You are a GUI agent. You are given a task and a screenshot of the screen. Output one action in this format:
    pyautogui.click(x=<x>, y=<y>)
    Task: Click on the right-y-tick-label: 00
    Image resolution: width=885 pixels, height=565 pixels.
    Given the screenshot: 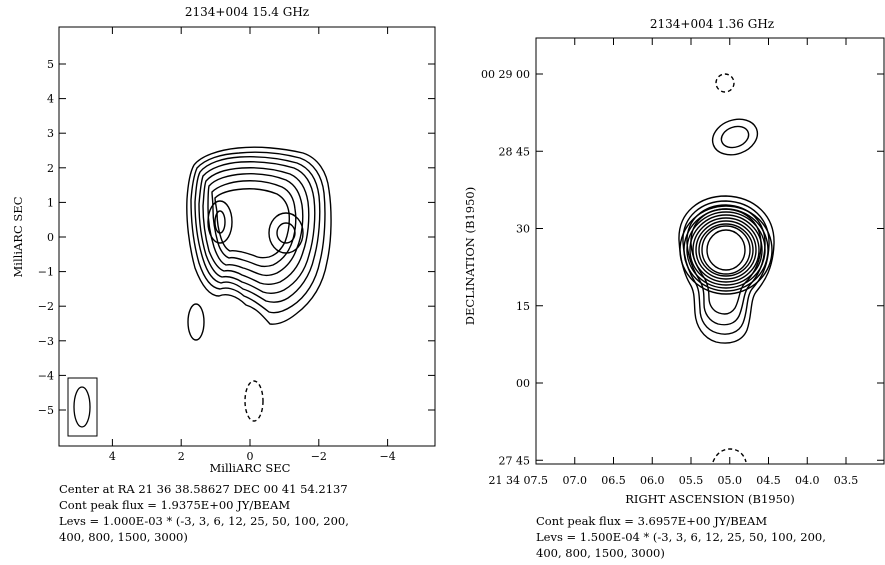 What is the action you would take?
    pyautogui.click(x=523, y=383)
    